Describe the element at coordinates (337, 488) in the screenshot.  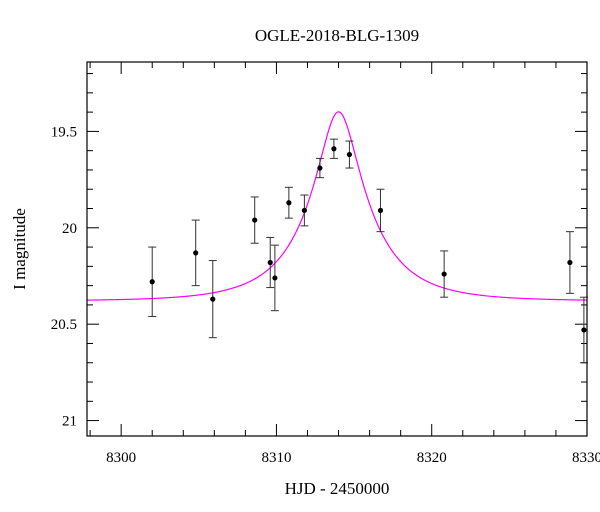
I see `x-axis-label: HJD - 2450000` at that location.